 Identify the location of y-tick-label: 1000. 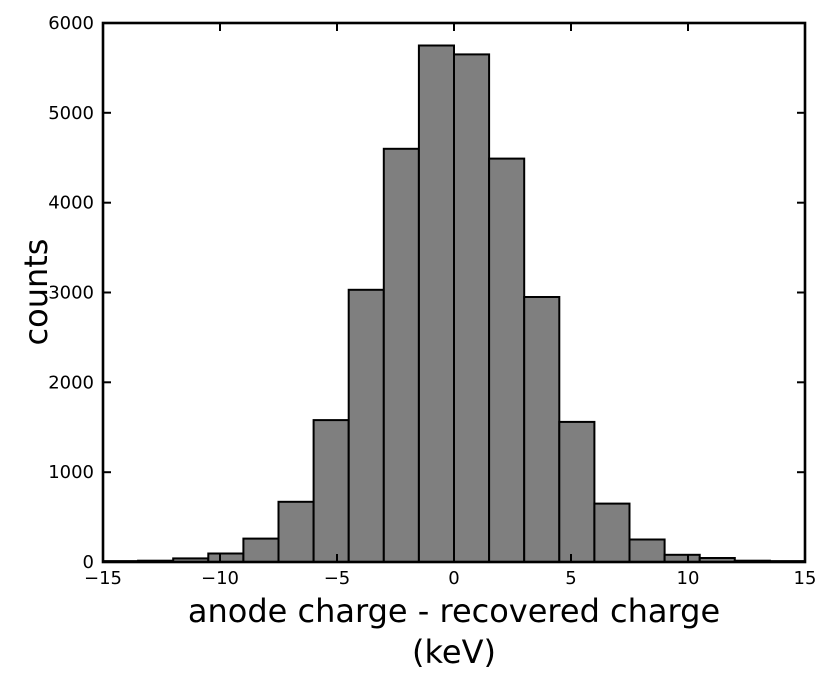
(71, 472).